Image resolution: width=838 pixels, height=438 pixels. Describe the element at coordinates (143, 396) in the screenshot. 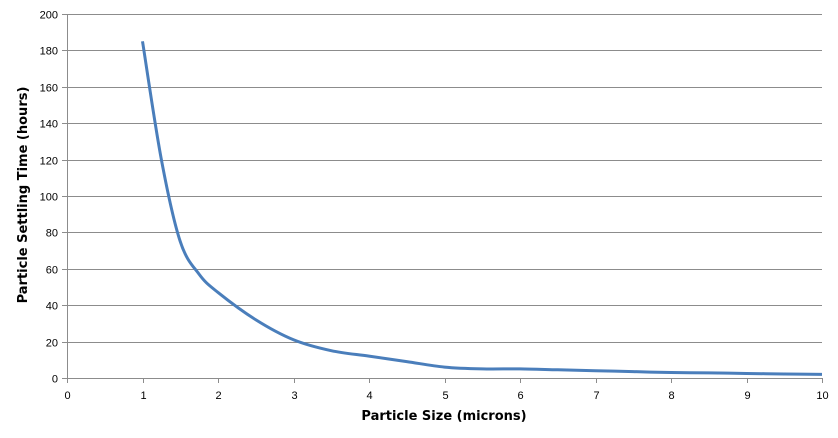

I see `x-tick-label: 1` at that location.